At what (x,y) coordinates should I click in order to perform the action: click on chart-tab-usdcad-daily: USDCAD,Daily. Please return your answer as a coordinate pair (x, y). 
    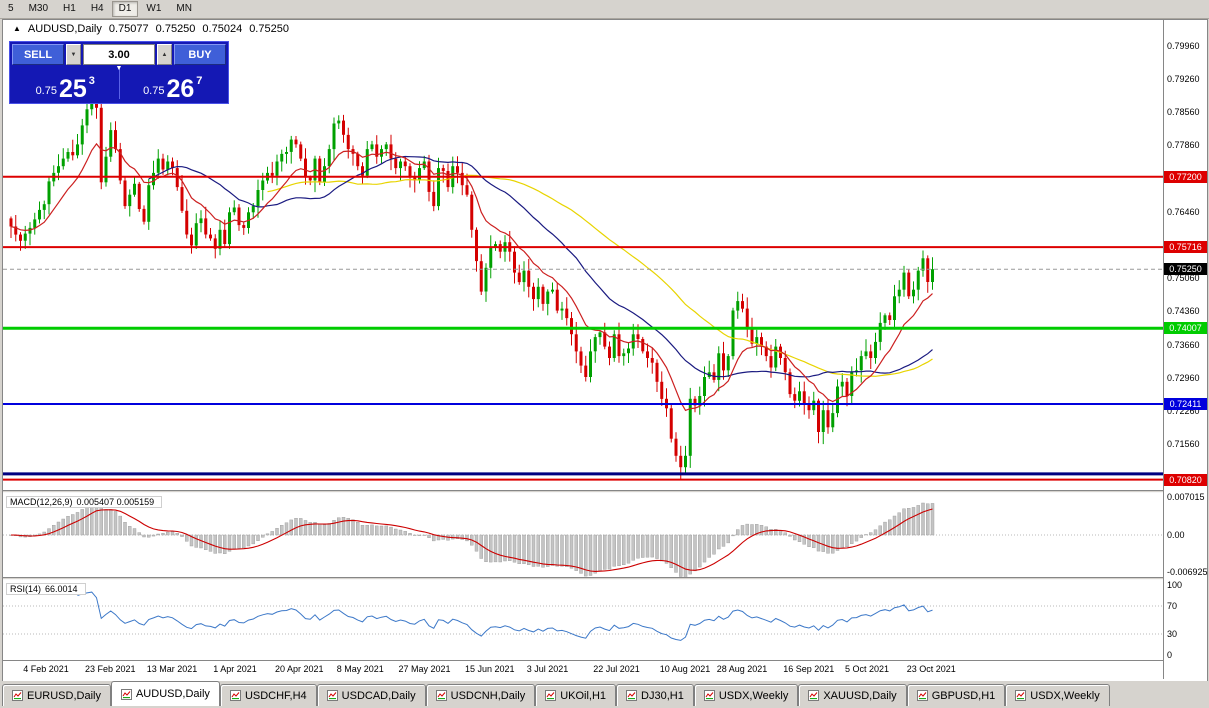
    Looking at the image, I should click on (371, 695).